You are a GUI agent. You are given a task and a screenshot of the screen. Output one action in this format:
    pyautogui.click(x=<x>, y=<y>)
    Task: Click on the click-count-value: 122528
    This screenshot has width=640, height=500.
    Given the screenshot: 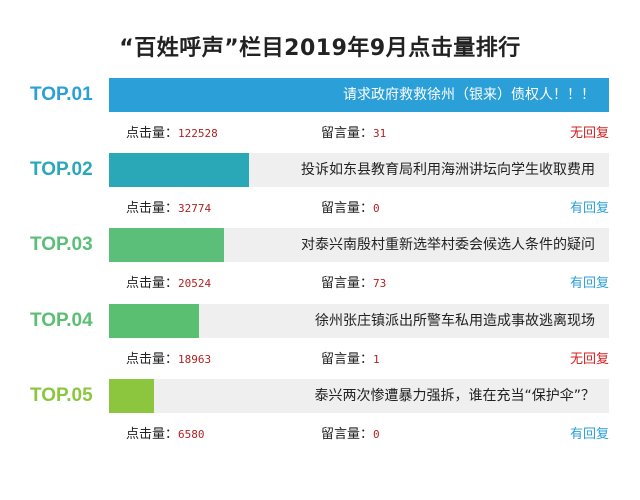 What is the action you would take?
    pyautogui.click(x=198, y=133)
    